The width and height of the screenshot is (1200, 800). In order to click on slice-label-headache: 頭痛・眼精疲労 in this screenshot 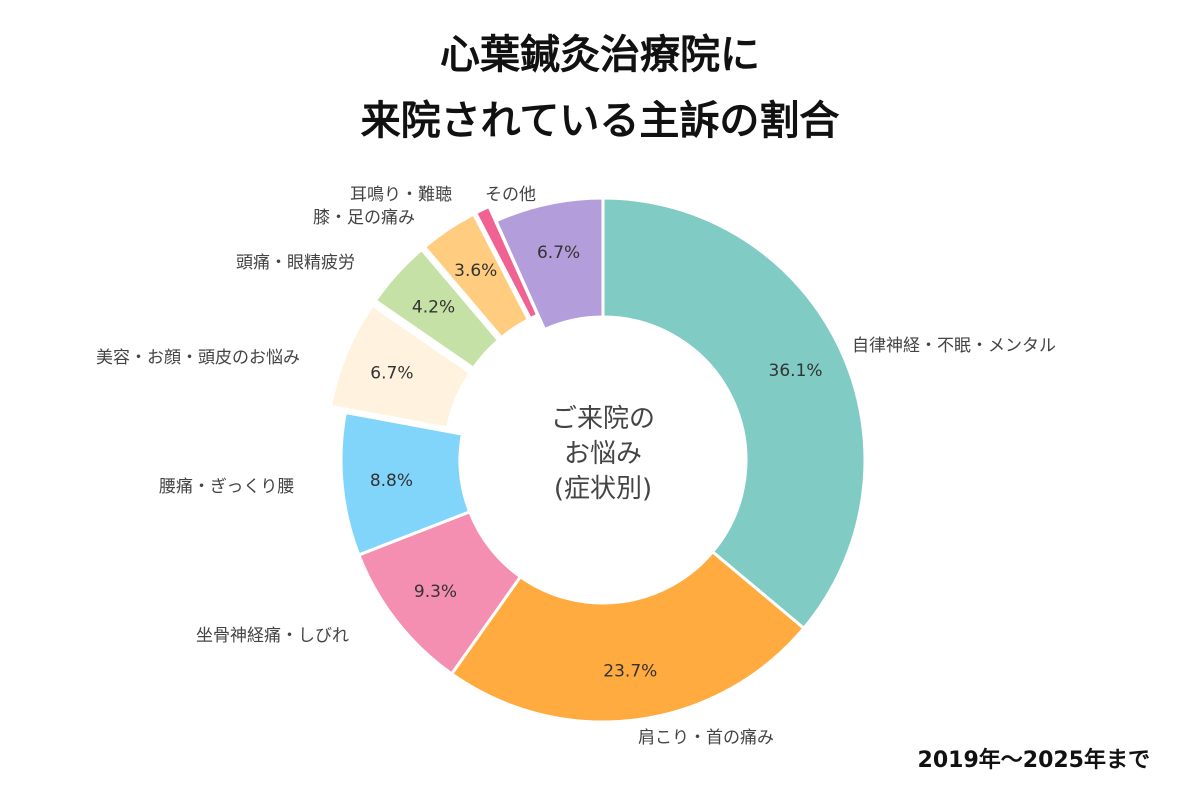, I will do `click(295, 263)`.